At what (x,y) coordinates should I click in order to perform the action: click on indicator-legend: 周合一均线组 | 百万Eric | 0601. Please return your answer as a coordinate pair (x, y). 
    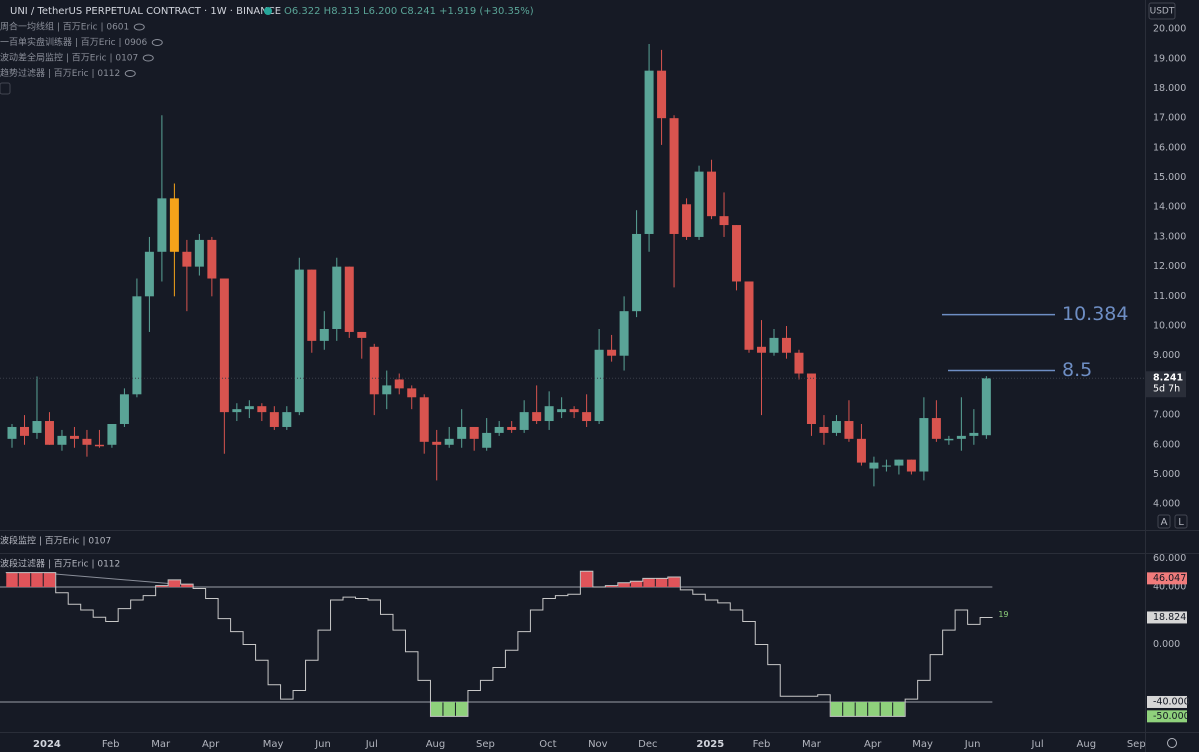
    Looking at the image, I should click on (64, 27).